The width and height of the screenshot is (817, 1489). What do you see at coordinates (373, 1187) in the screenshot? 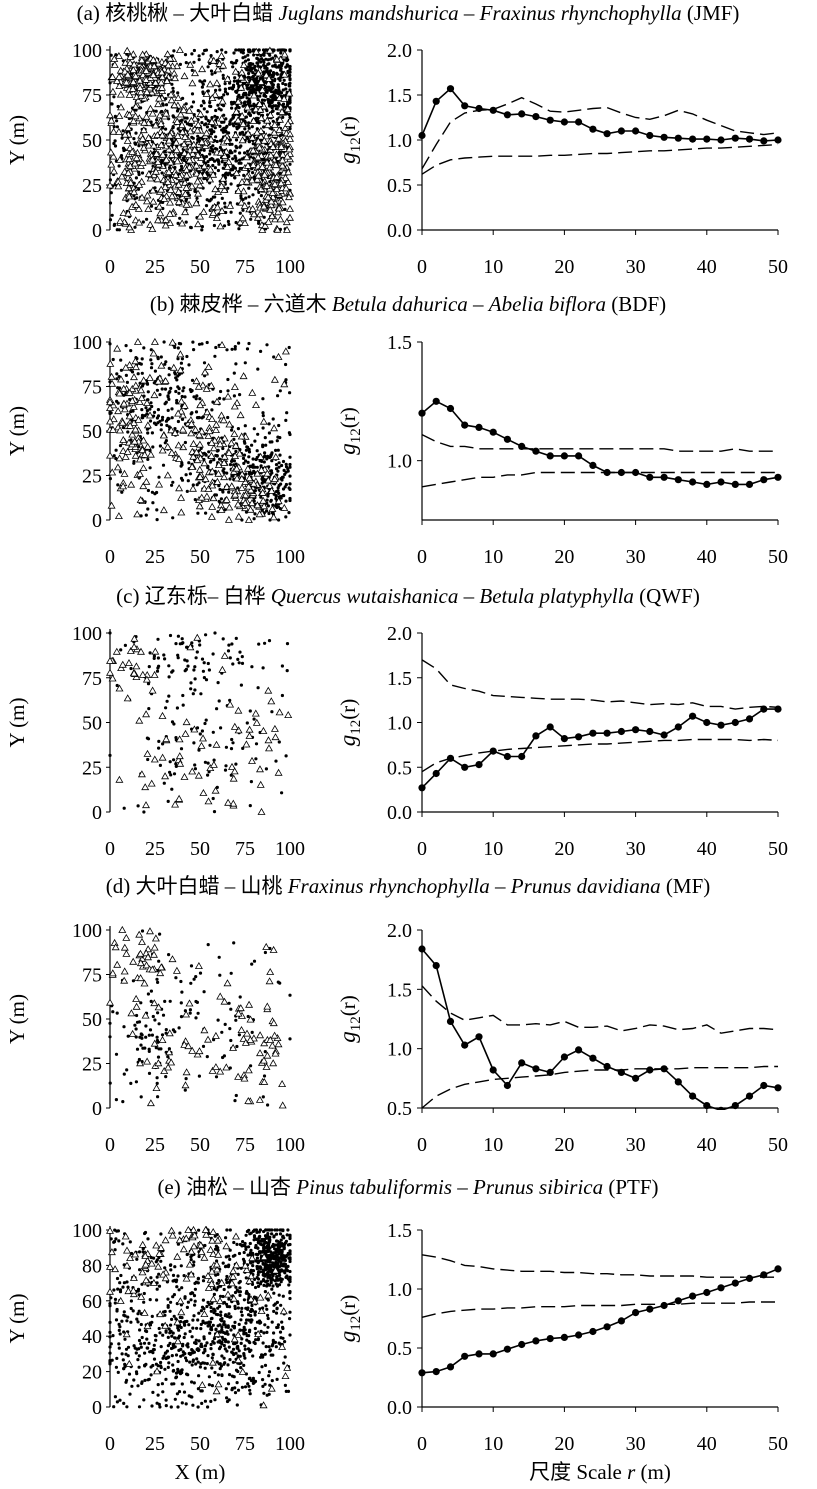
I see `species-latin-1: Pinus tabuliformis` at bounding box center [373, 1187].